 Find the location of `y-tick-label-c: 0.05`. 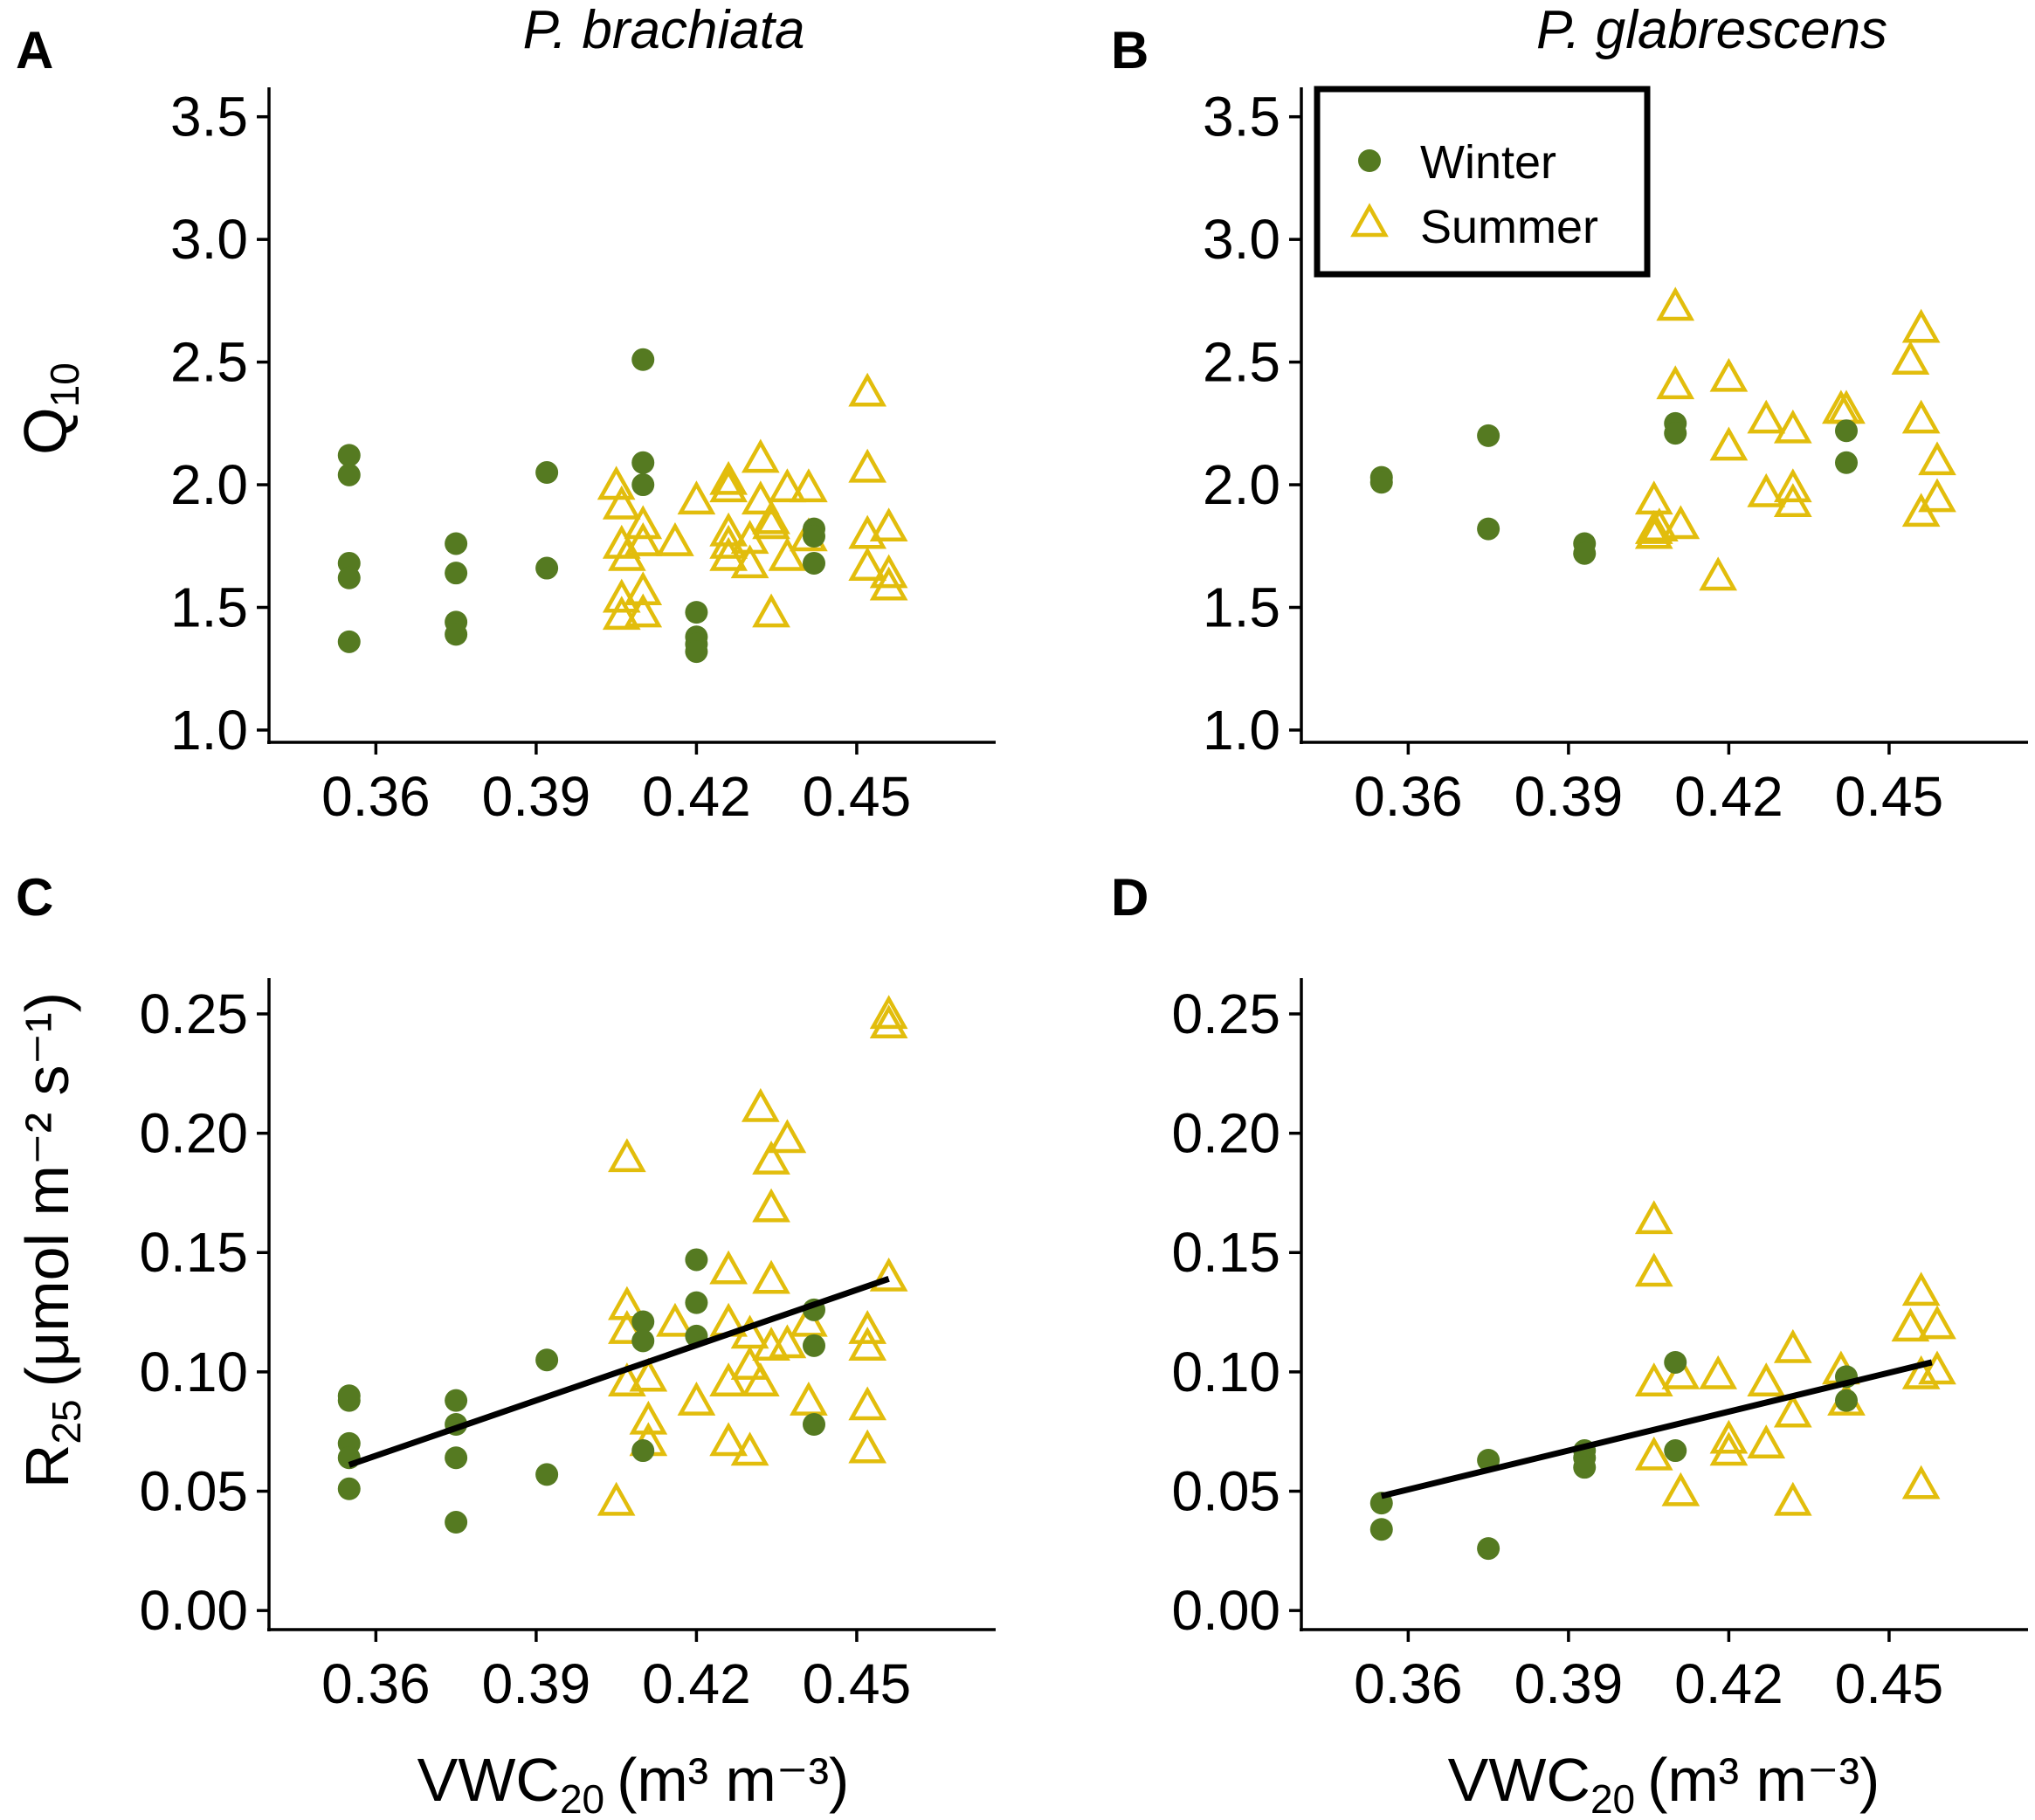

y-tick-label-c: 0.05 is located at coordinates (193, 1491).